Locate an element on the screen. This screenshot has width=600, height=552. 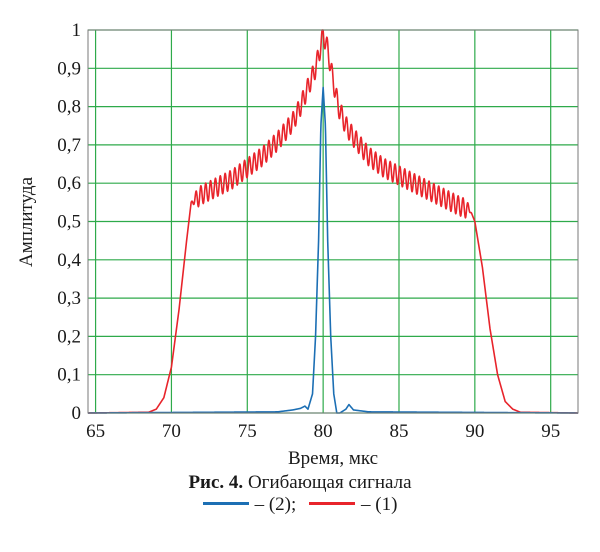
x-tick-label: 75 is located at coordinates (247, 431).